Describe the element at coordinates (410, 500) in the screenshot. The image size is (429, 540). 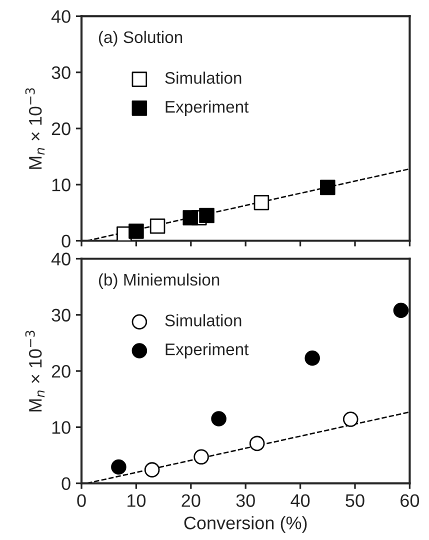
I see `x-tick-label: 60` at that location.